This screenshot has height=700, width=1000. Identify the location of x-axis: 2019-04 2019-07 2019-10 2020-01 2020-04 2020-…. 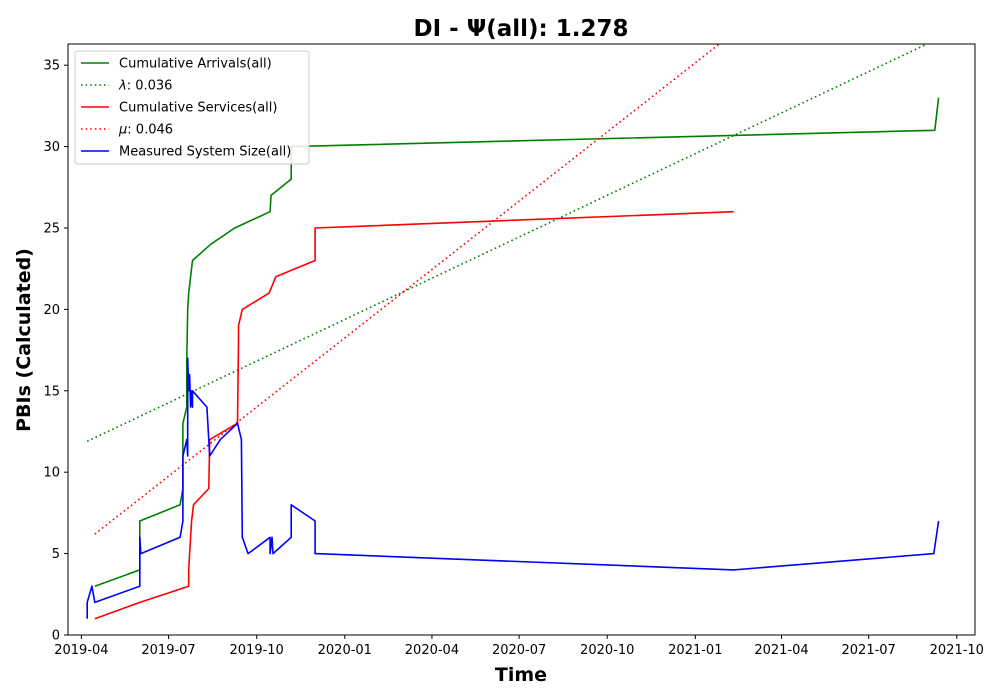
(519, 646).